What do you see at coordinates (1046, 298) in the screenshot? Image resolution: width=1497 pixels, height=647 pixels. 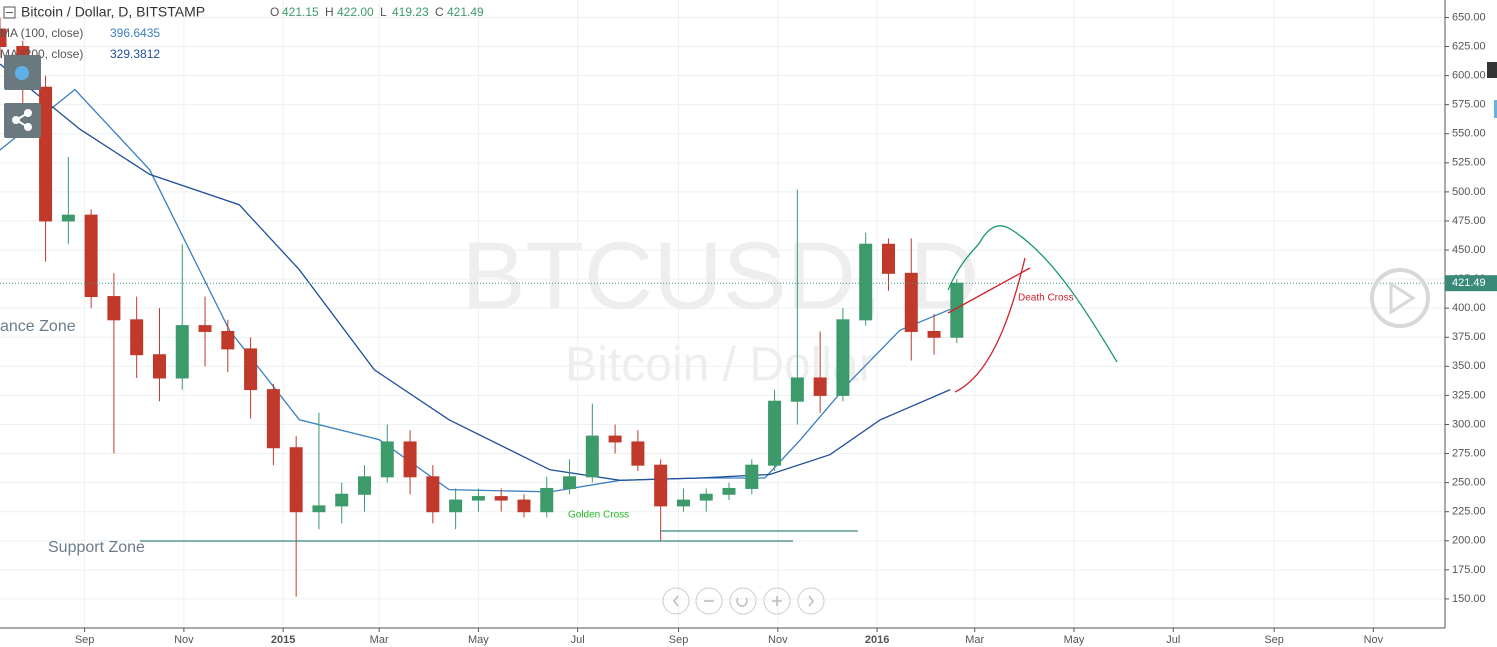 I see `annotation: Death Cross` at bounding box center [1046, 298].